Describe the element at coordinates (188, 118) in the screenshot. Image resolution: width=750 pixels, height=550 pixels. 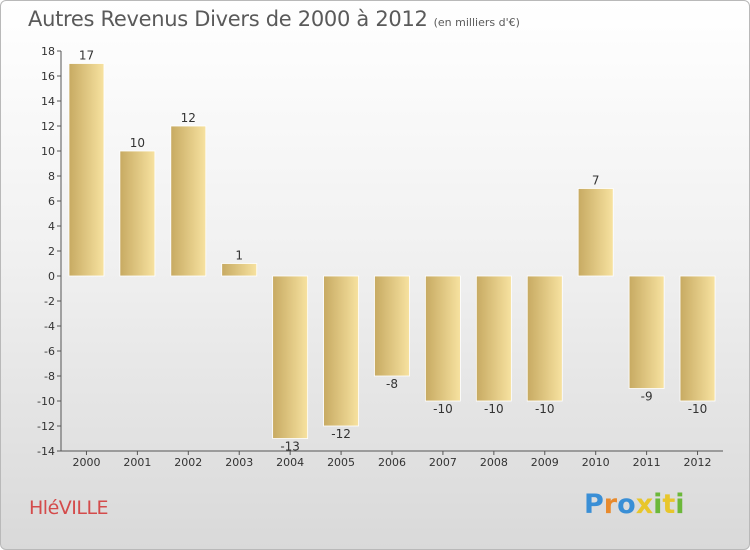
I see `data-label: 12` at that location.